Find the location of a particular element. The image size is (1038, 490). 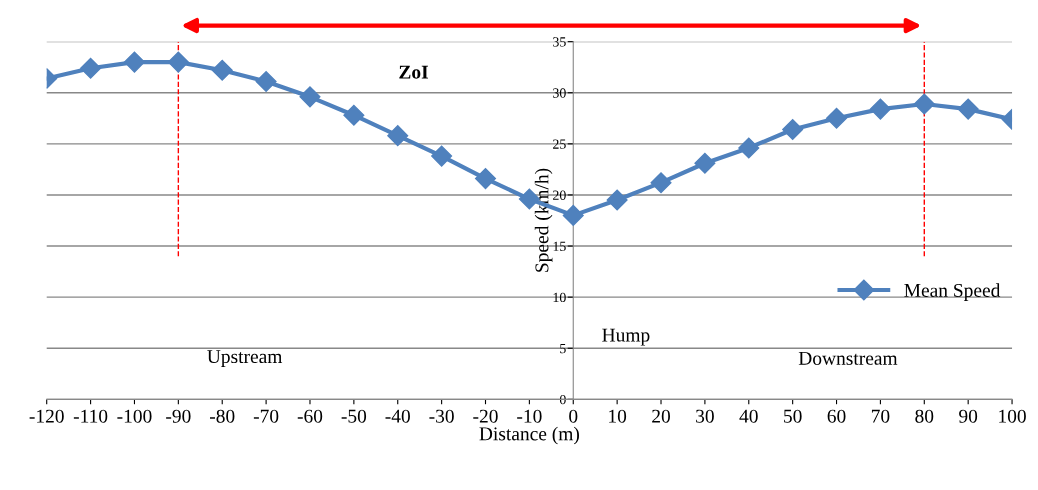

y-tick-label: 15 is located at coordinates (559, 246).